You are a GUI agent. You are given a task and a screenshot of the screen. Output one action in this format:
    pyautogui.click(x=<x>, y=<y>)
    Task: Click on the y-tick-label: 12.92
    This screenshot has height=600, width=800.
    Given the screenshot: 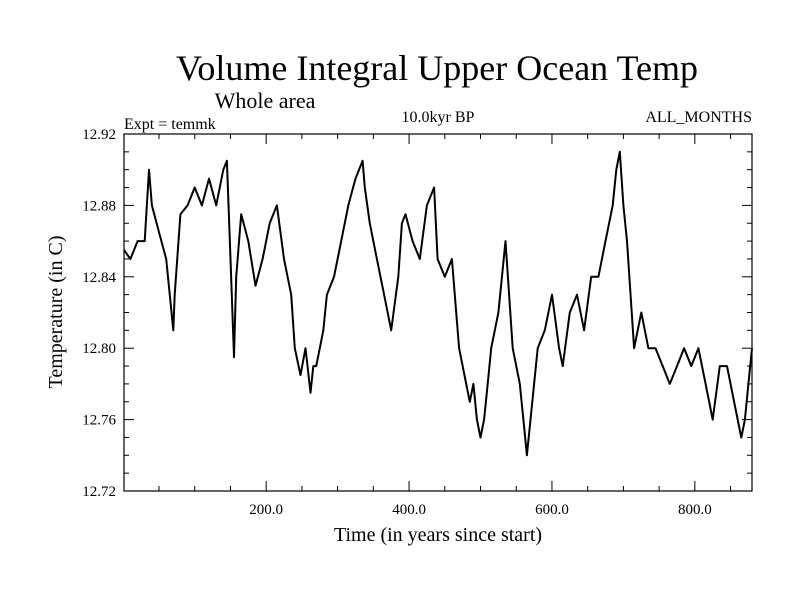 What is the action you would take?
    pyautogui.click(x=99, y=135)
    